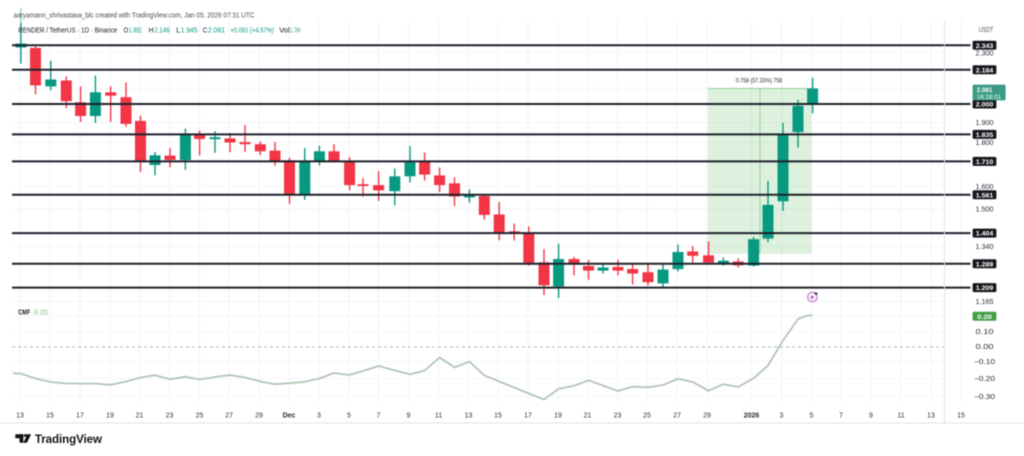 Image resolution: width=1024 pixels, height=456 pixels. What do you see at coordinates (67, 30) in the screenshot?
I see `svg-text:RENDER / TetherUS · 1D · Binan: RENDER / TetherUS · 1D · Binance` at bounding box center [67, 30].